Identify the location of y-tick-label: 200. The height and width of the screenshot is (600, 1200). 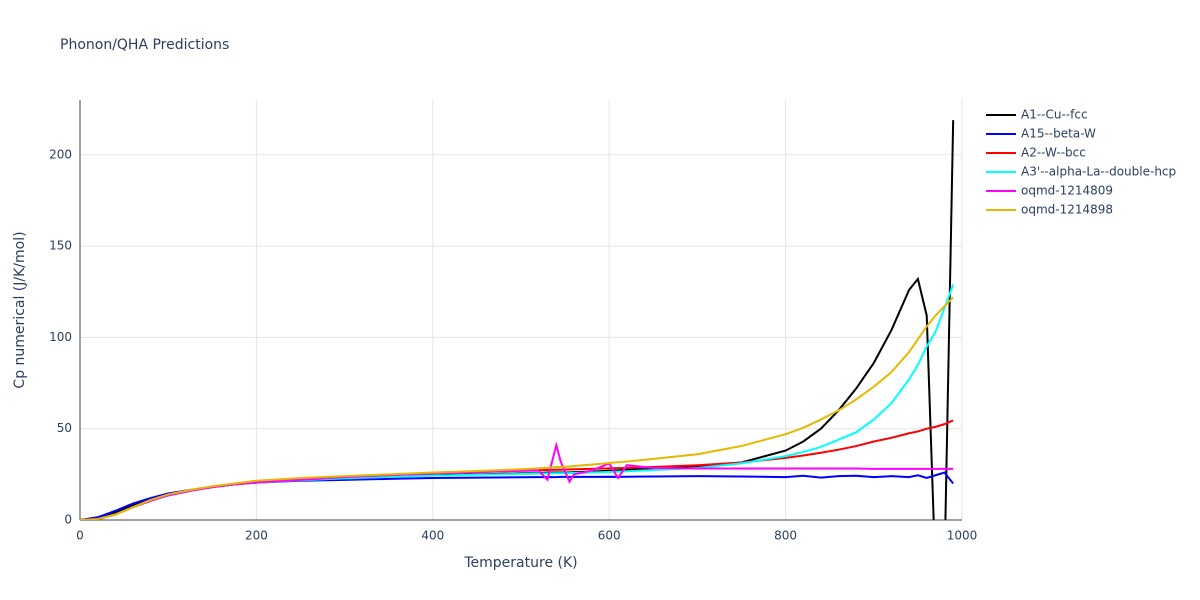
(60, 154).